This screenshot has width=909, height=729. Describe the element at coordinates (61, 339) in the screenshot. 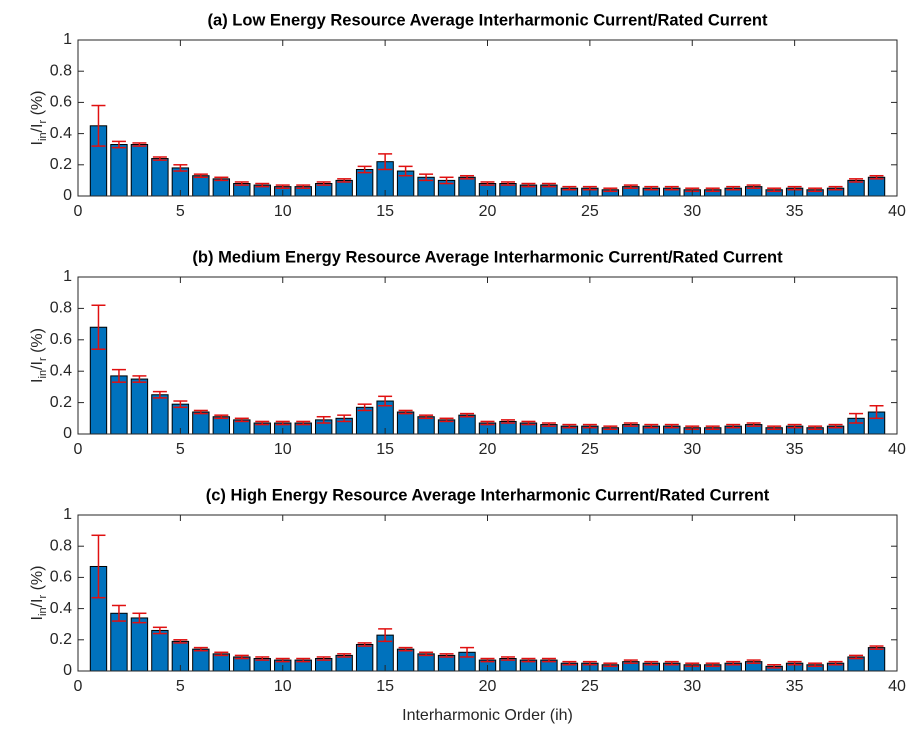

I see `y-tick-label: 0.6` at that location.